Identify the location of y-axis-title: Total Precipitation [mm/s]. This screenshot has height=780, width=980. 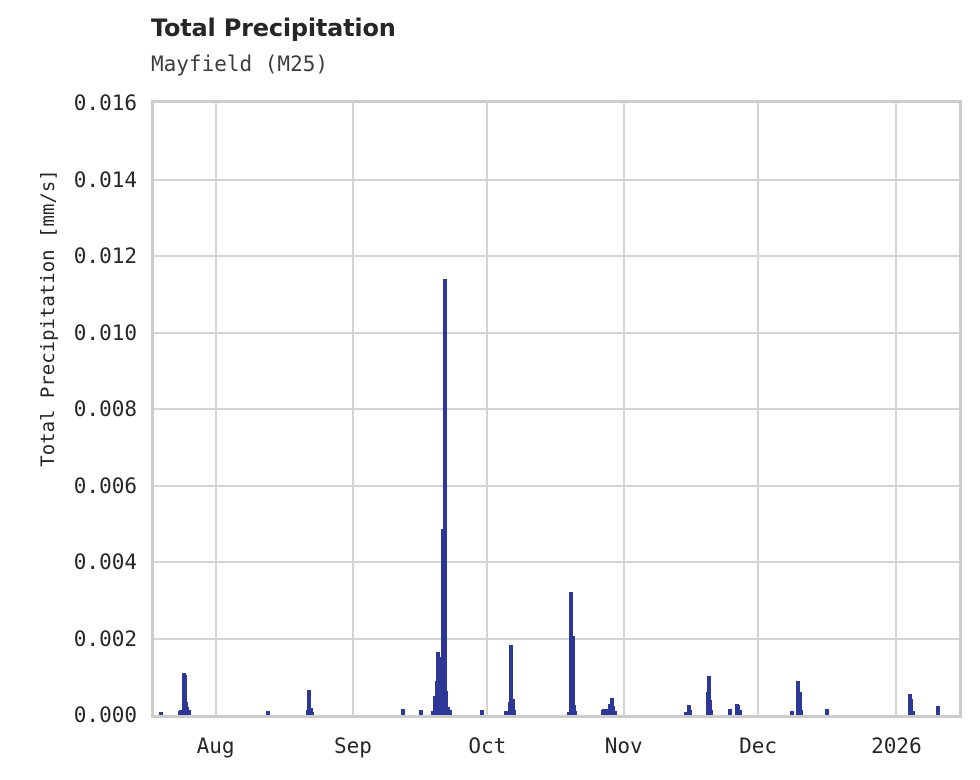
(48, 318).